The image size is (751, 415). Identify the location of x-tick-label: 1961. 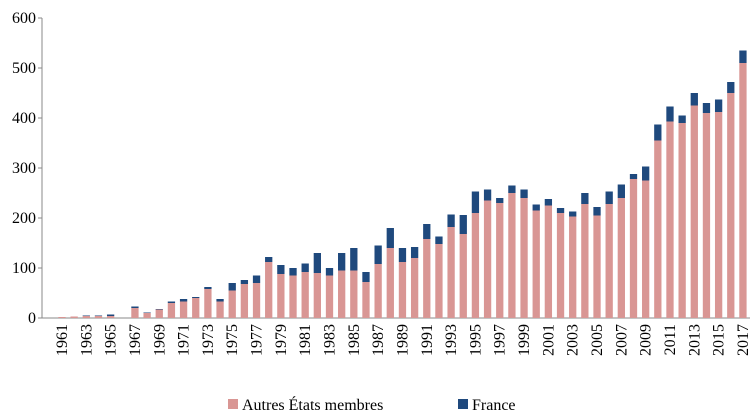
(62, 340).